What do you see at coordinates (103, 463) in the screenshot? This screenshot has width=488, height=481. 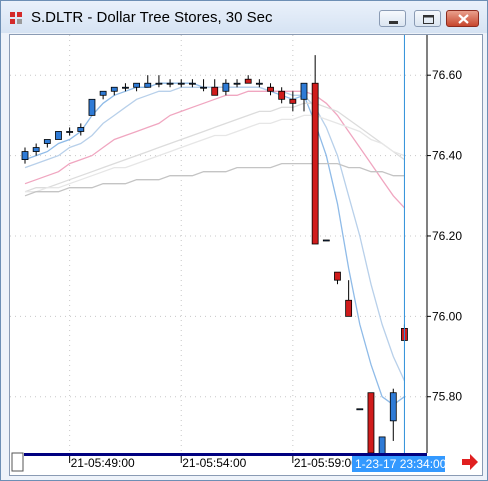 I see `x-tick-label: 21-05:49:00` at bounding box center [103, 463].